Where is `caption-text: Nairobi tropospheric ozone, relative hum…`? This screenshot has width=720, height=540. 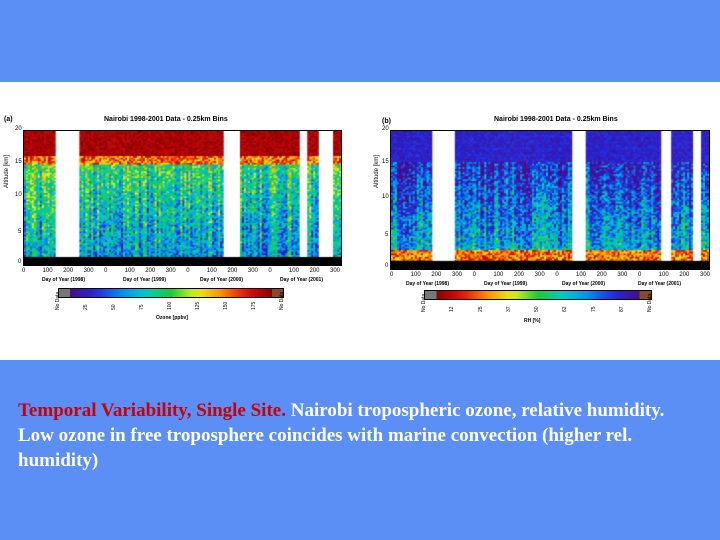
caption-text: Nairobi tropospheric ozone, relative hum… is located at coordinates (341, 435).